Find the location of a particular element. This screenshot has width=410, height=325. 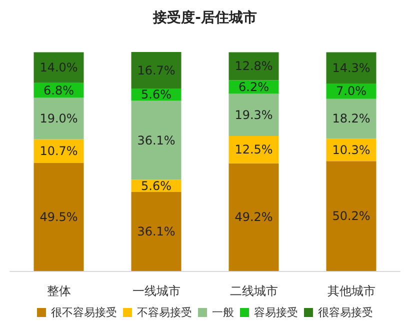

x-tick-label: 二线城市 is located at coordinates (254, 291).